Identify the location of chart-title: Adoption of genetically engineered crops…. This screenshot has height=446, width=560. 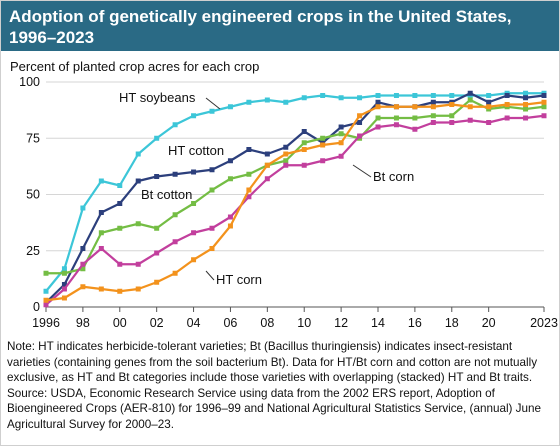
(280, 26).